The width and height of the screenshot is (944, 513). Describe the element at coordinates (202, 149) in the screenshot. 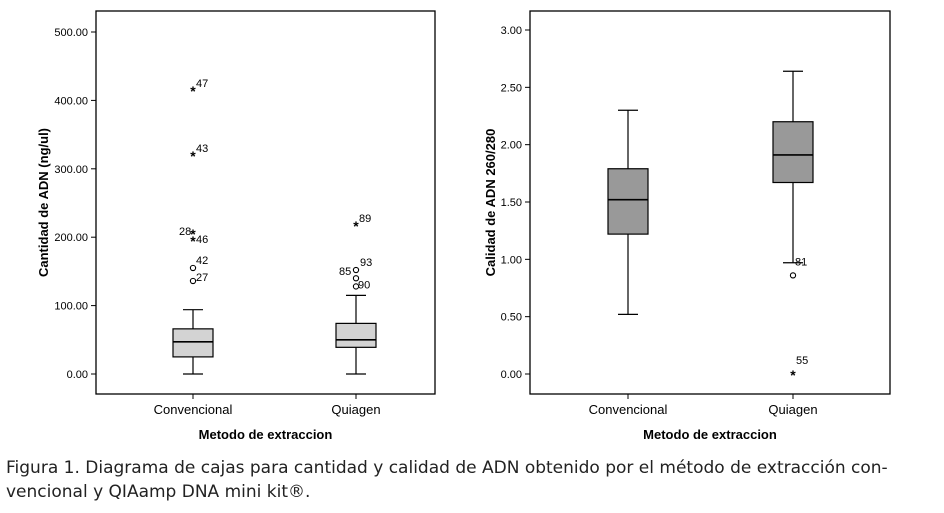

I see `outlier-label: 43` at that location.